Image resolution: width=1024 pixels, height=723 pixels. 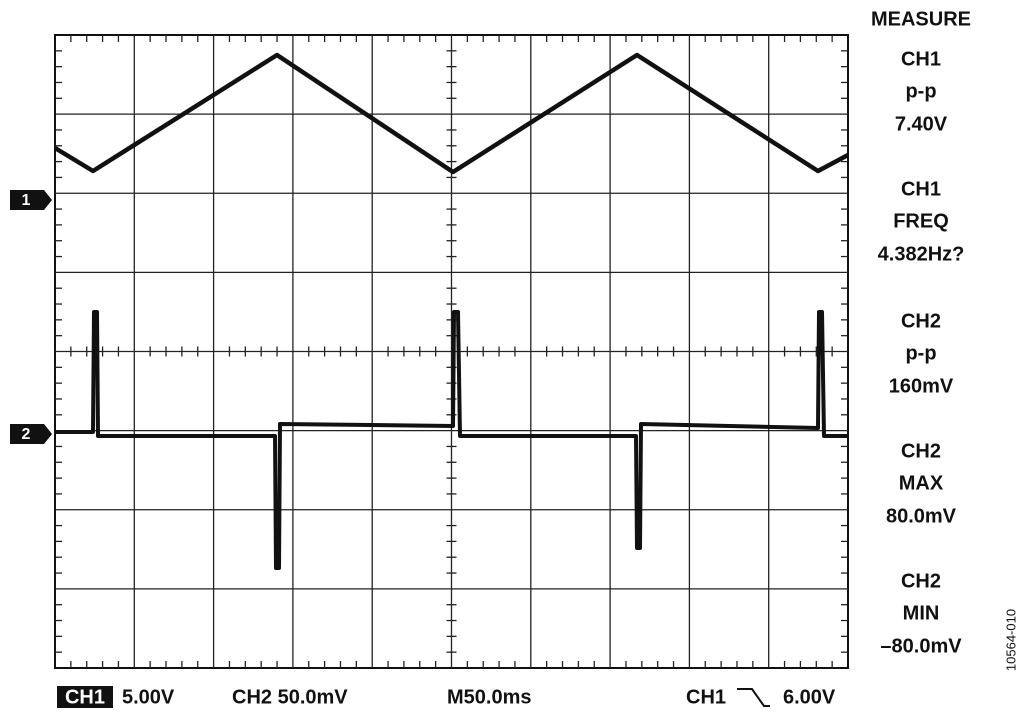 I want to click on ch2-marker: 2, so click(x=31, y=434).